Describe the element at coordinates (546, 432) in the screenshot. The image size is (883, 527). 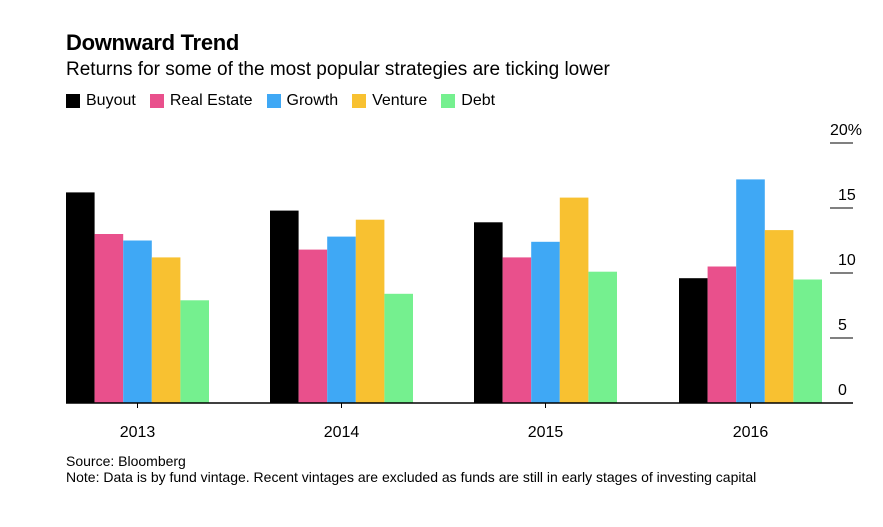
I see `x-tick-label: 2015` at that location.